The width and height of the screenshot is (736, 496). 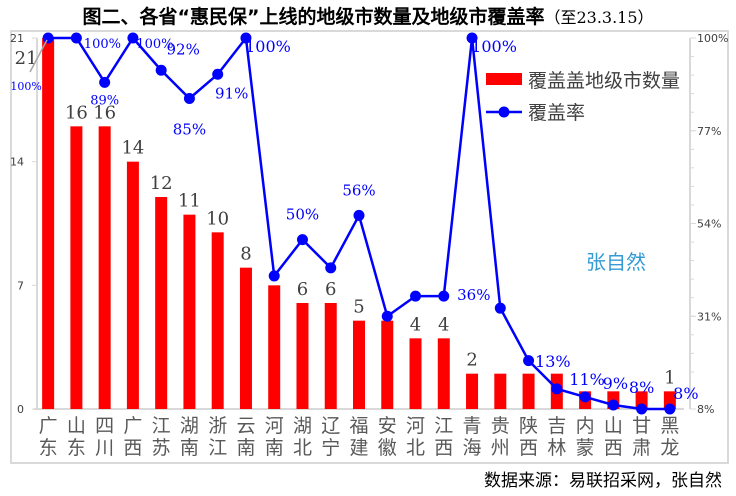 What do you see at coordinates (500, 308) in the screenshot?
I see `coverage-point-贵州` at bounding box center [500, 308].